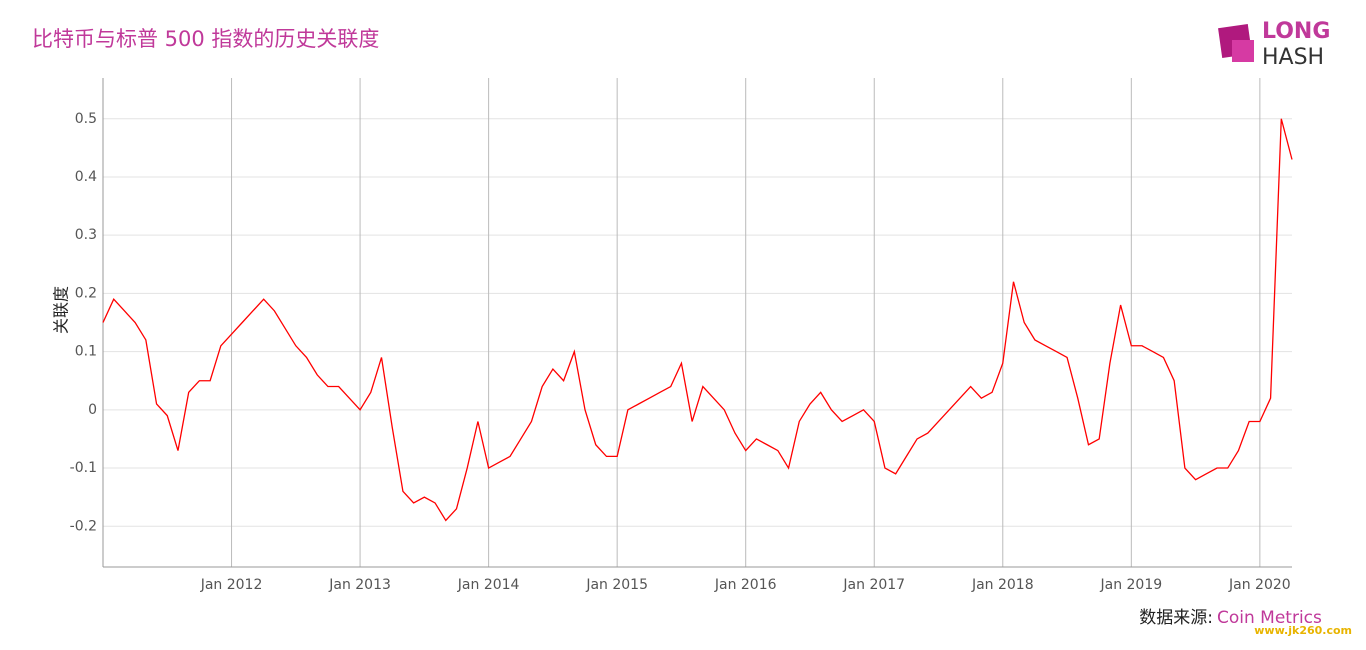  Describe the element at coordinates (359, 585) in the screenshot. I see `x-tick-label: Jan 2013` at that location.